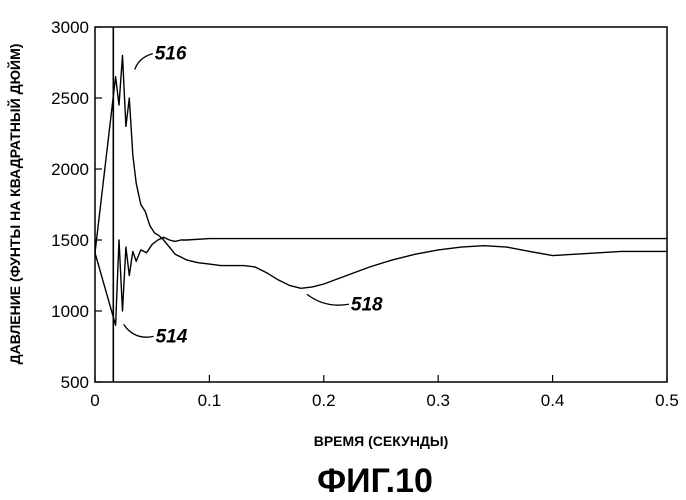 This screenshot has width=686, height=500. What do you see at coordinates (324, 400) in the screenshot?
I see `x-tick-label: 0.2` at bounding box center [324, 400].